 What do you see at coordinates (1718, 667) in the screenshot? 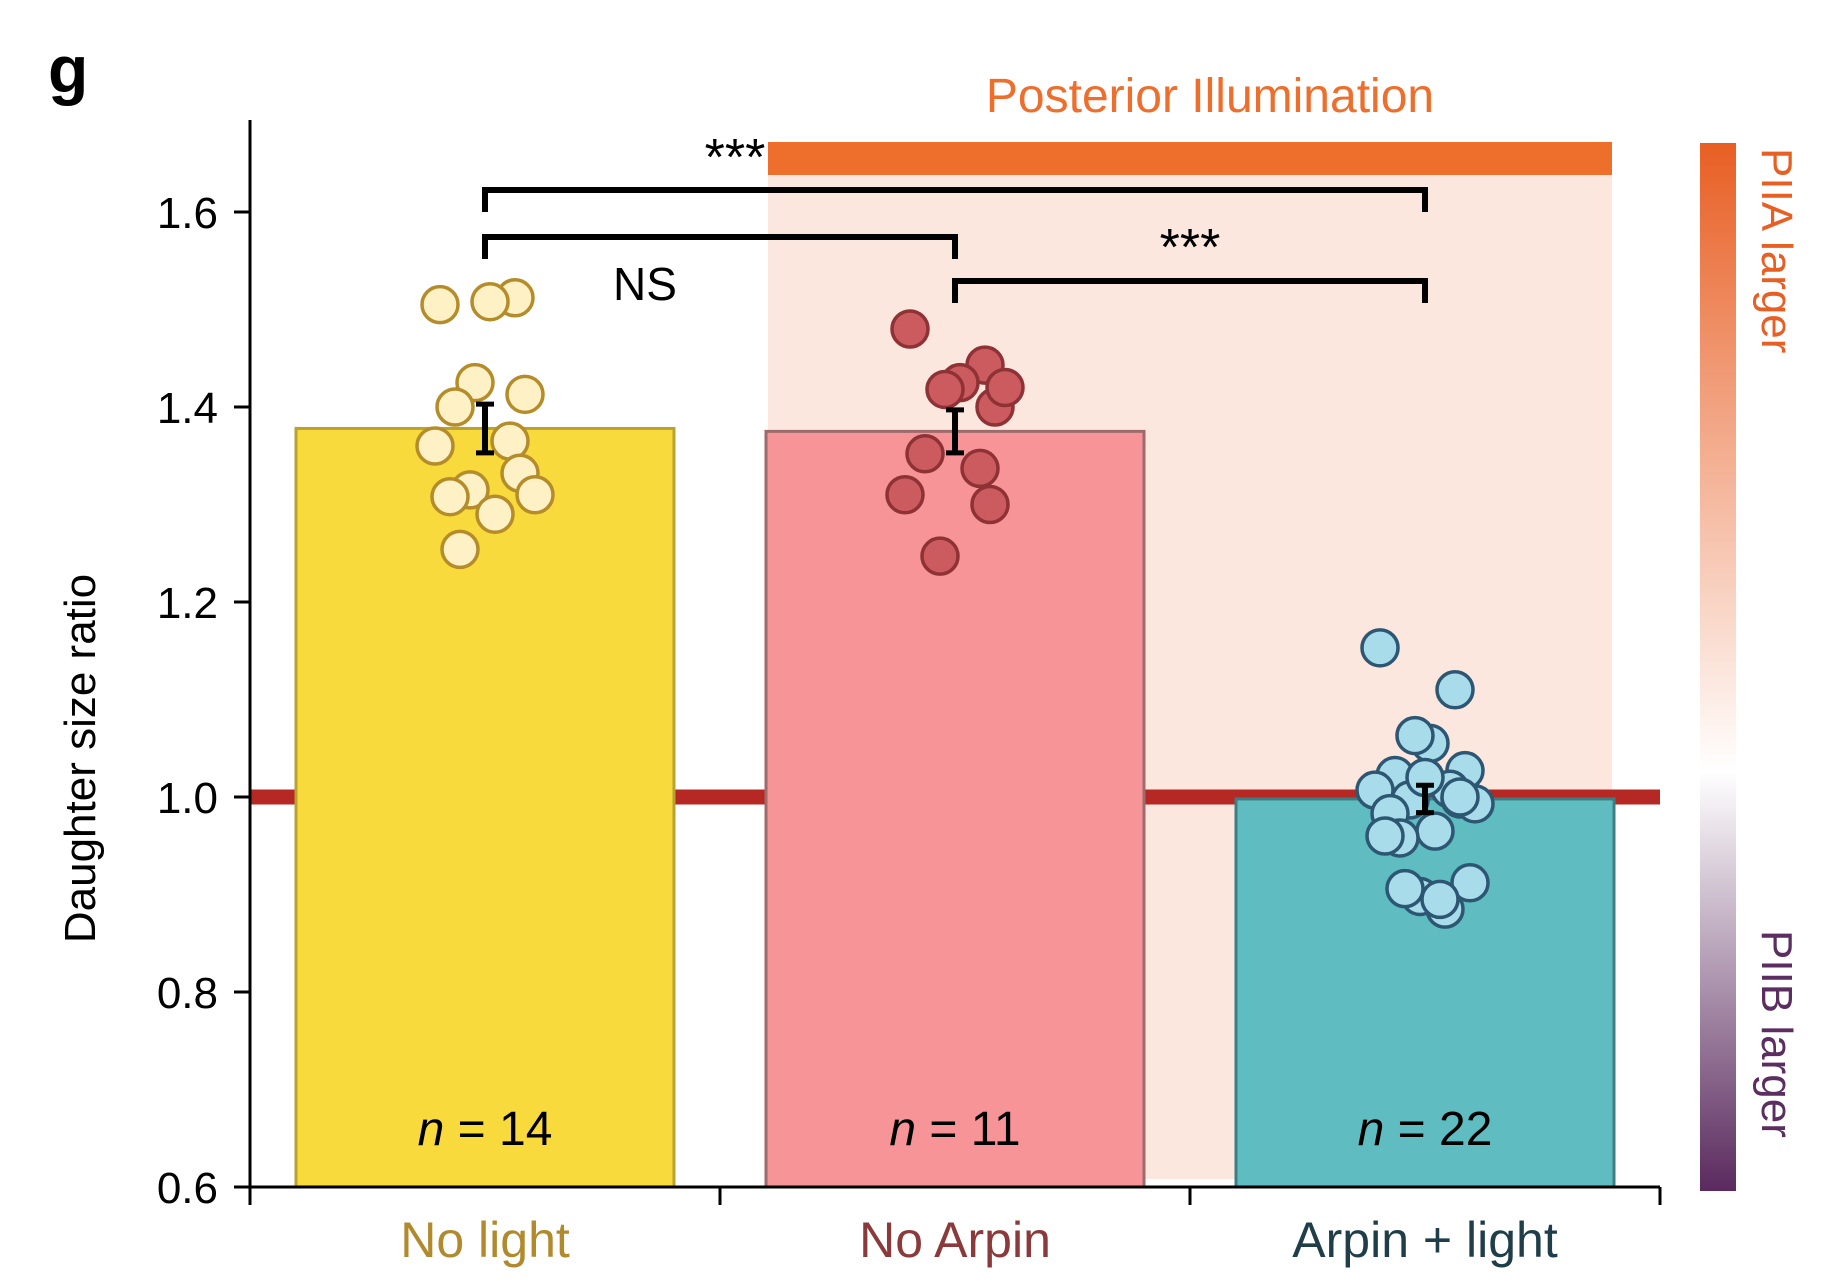
I see `colorbar` at bounding box center [1718, 667].